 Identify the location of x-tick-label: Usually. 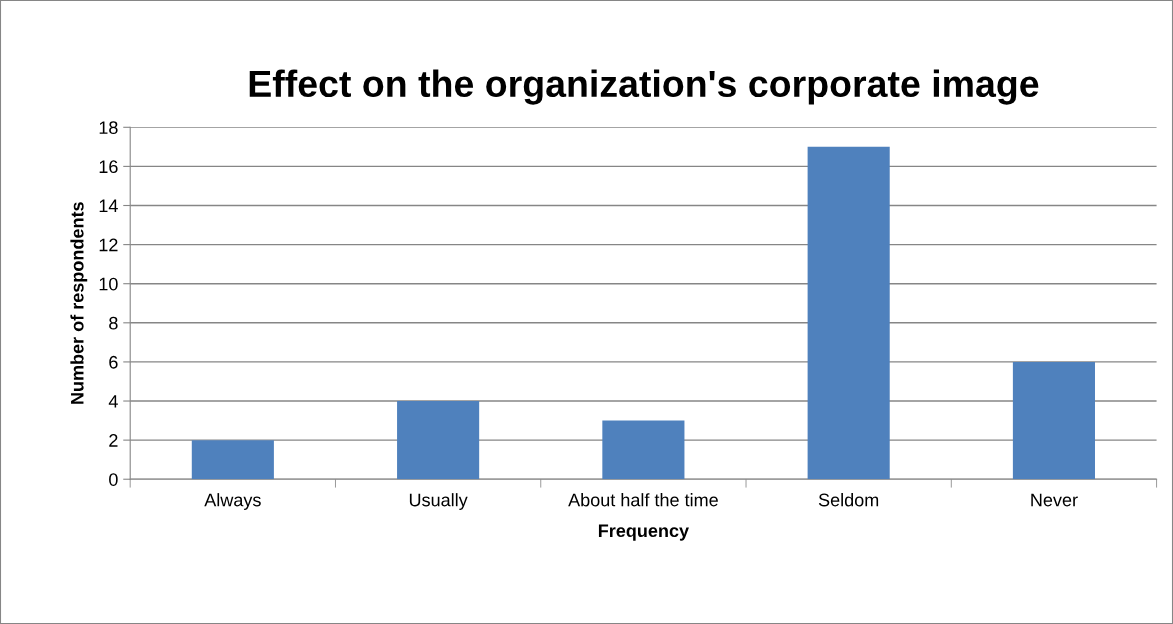
(438, 501).